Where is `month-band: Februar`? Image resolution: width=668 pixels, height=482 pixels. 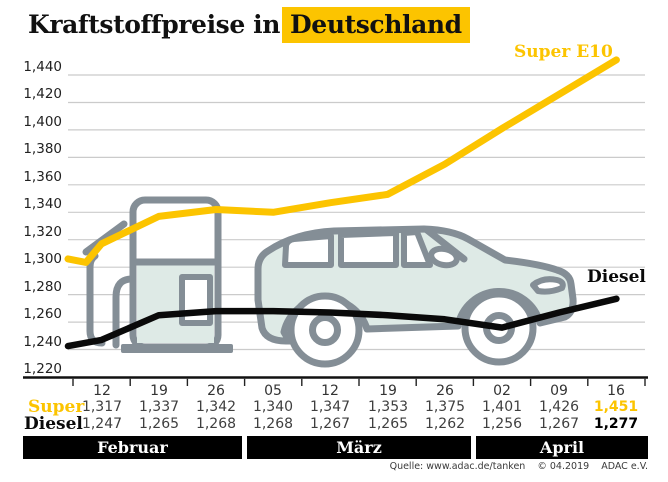 month-band: Februar is located at coordinates (132, 447).